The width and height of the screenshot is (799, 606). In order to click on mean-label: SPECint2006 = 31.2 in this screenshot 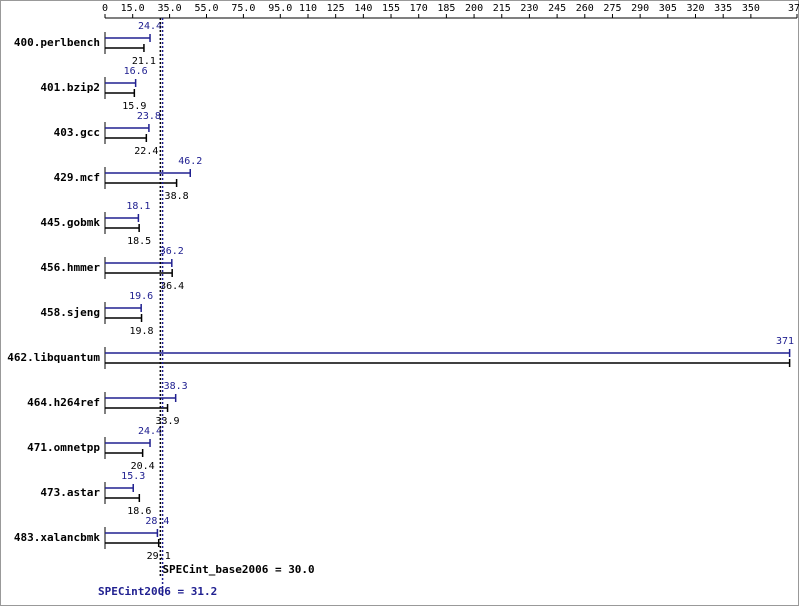, I will do `click(157, 591)`.